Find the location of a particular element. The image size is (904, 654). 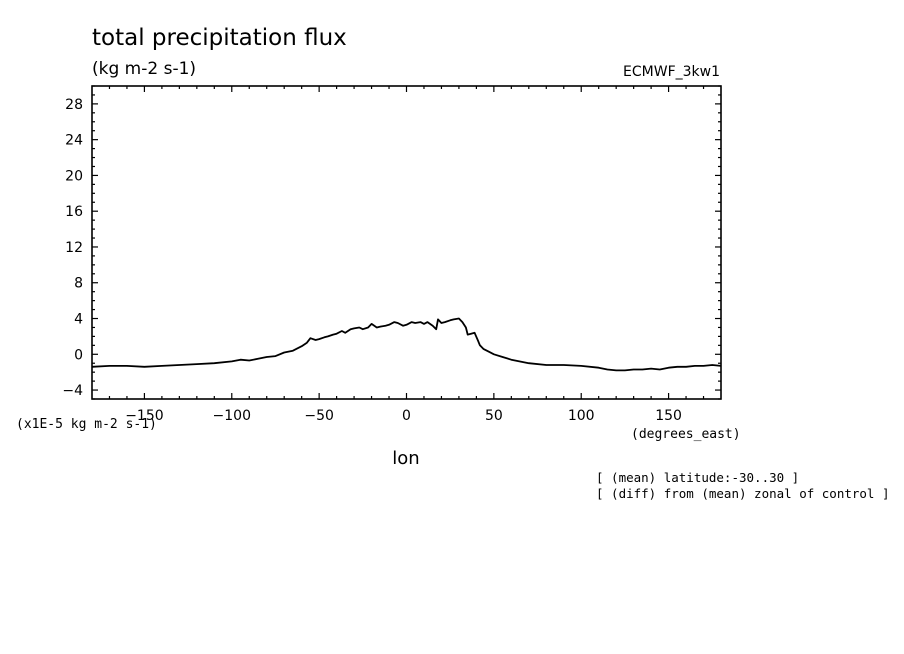

y-tick-label: −4 is located at coordinates (72, 391).